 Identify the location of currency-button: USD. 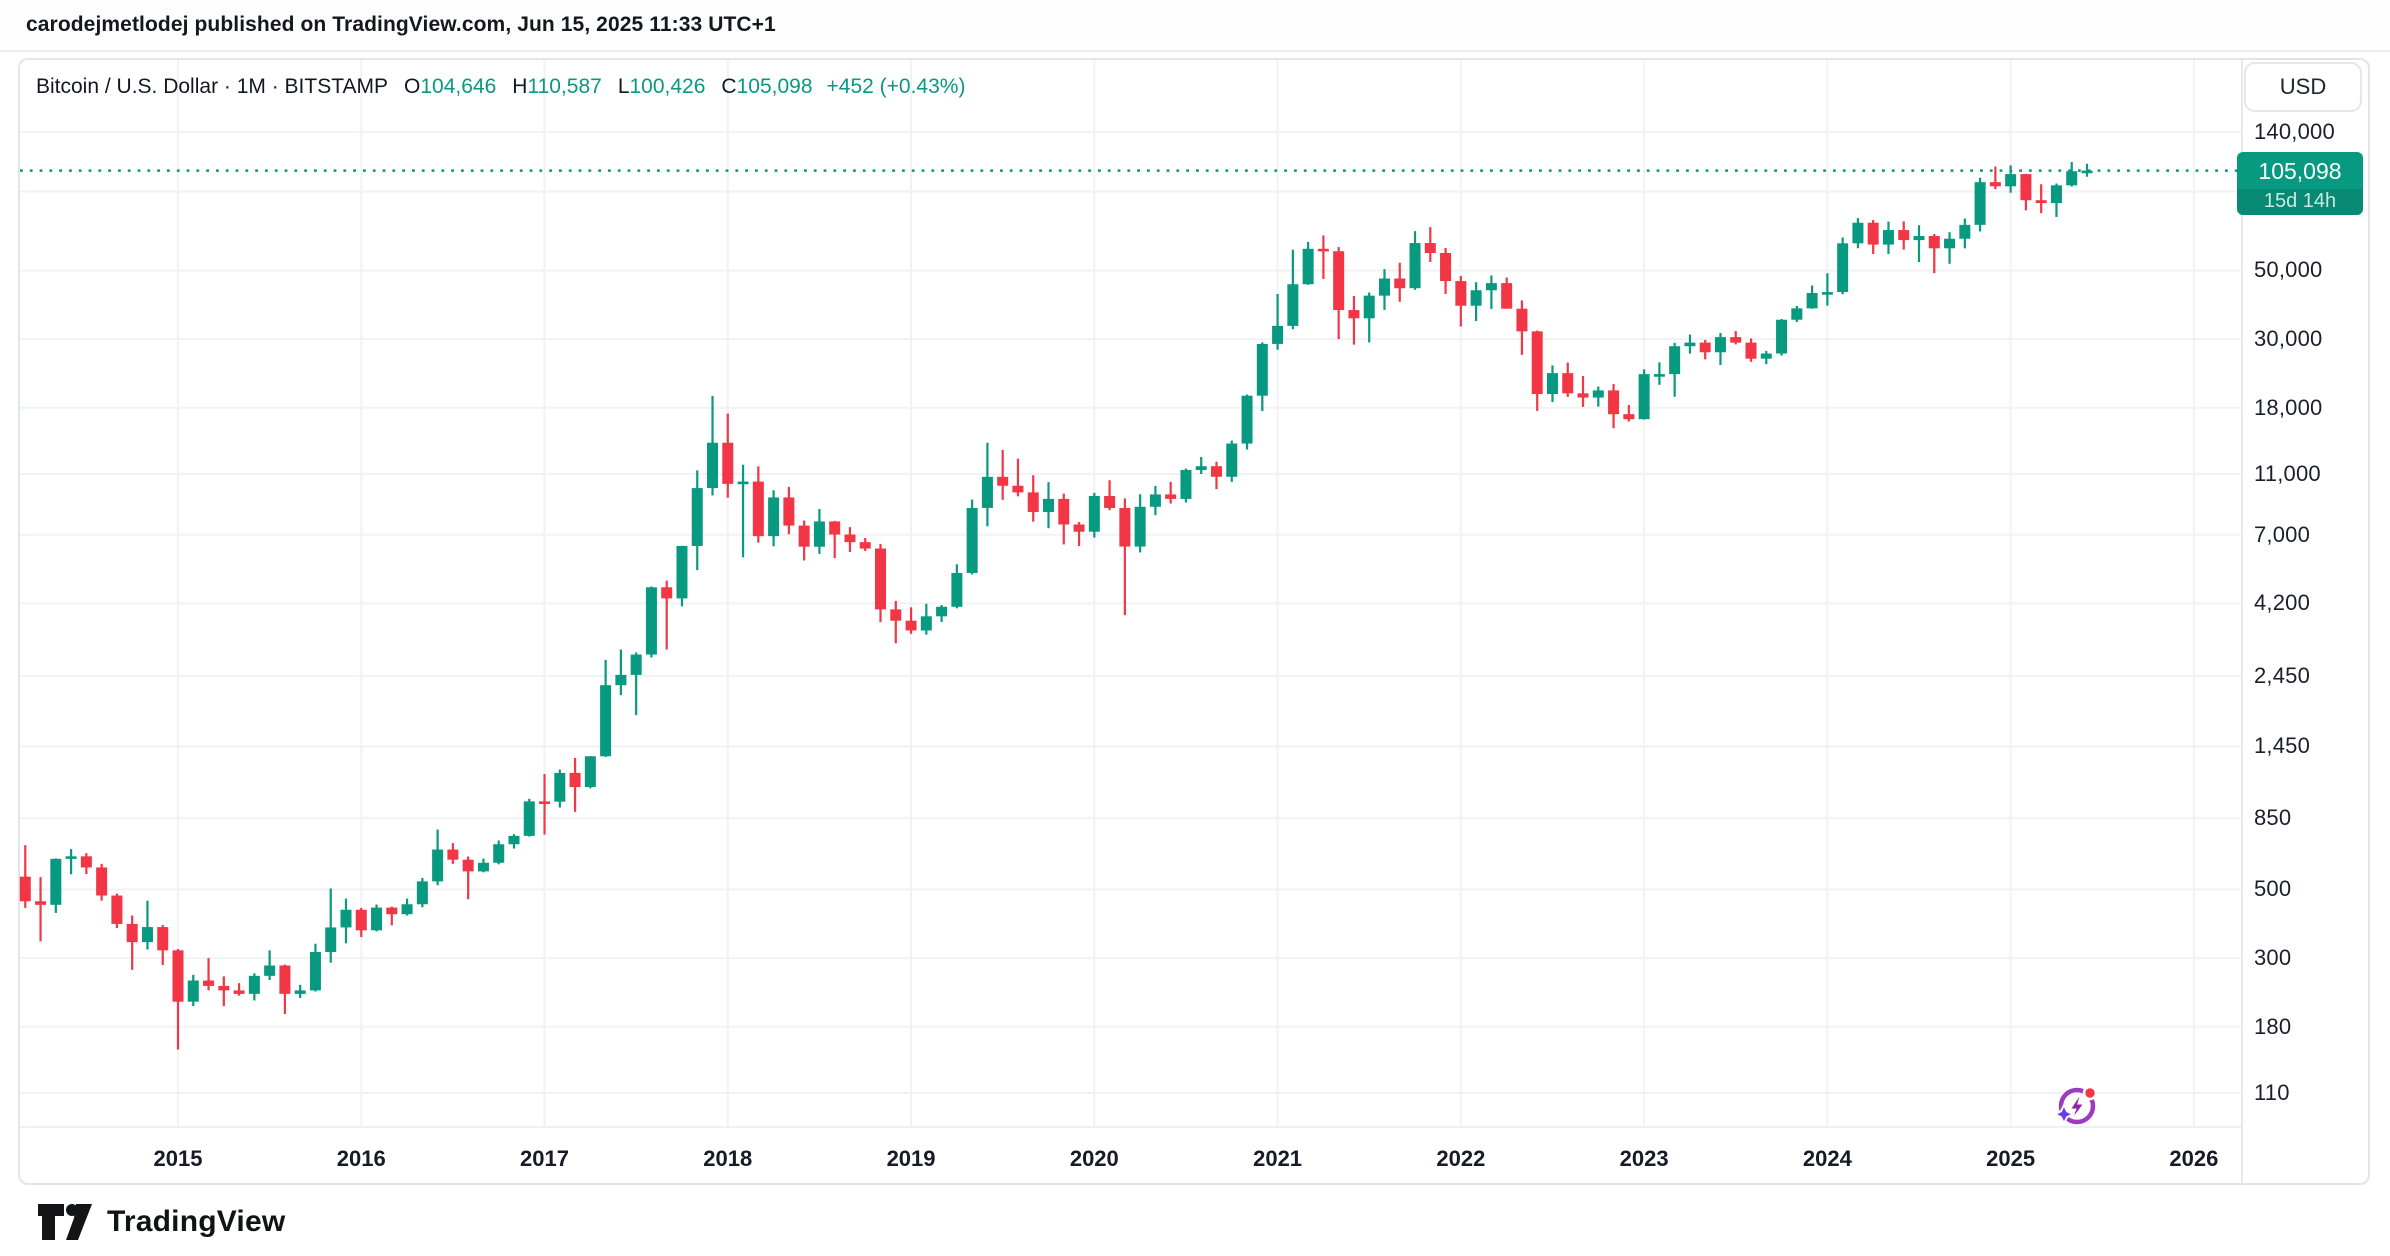
(2303, 87).